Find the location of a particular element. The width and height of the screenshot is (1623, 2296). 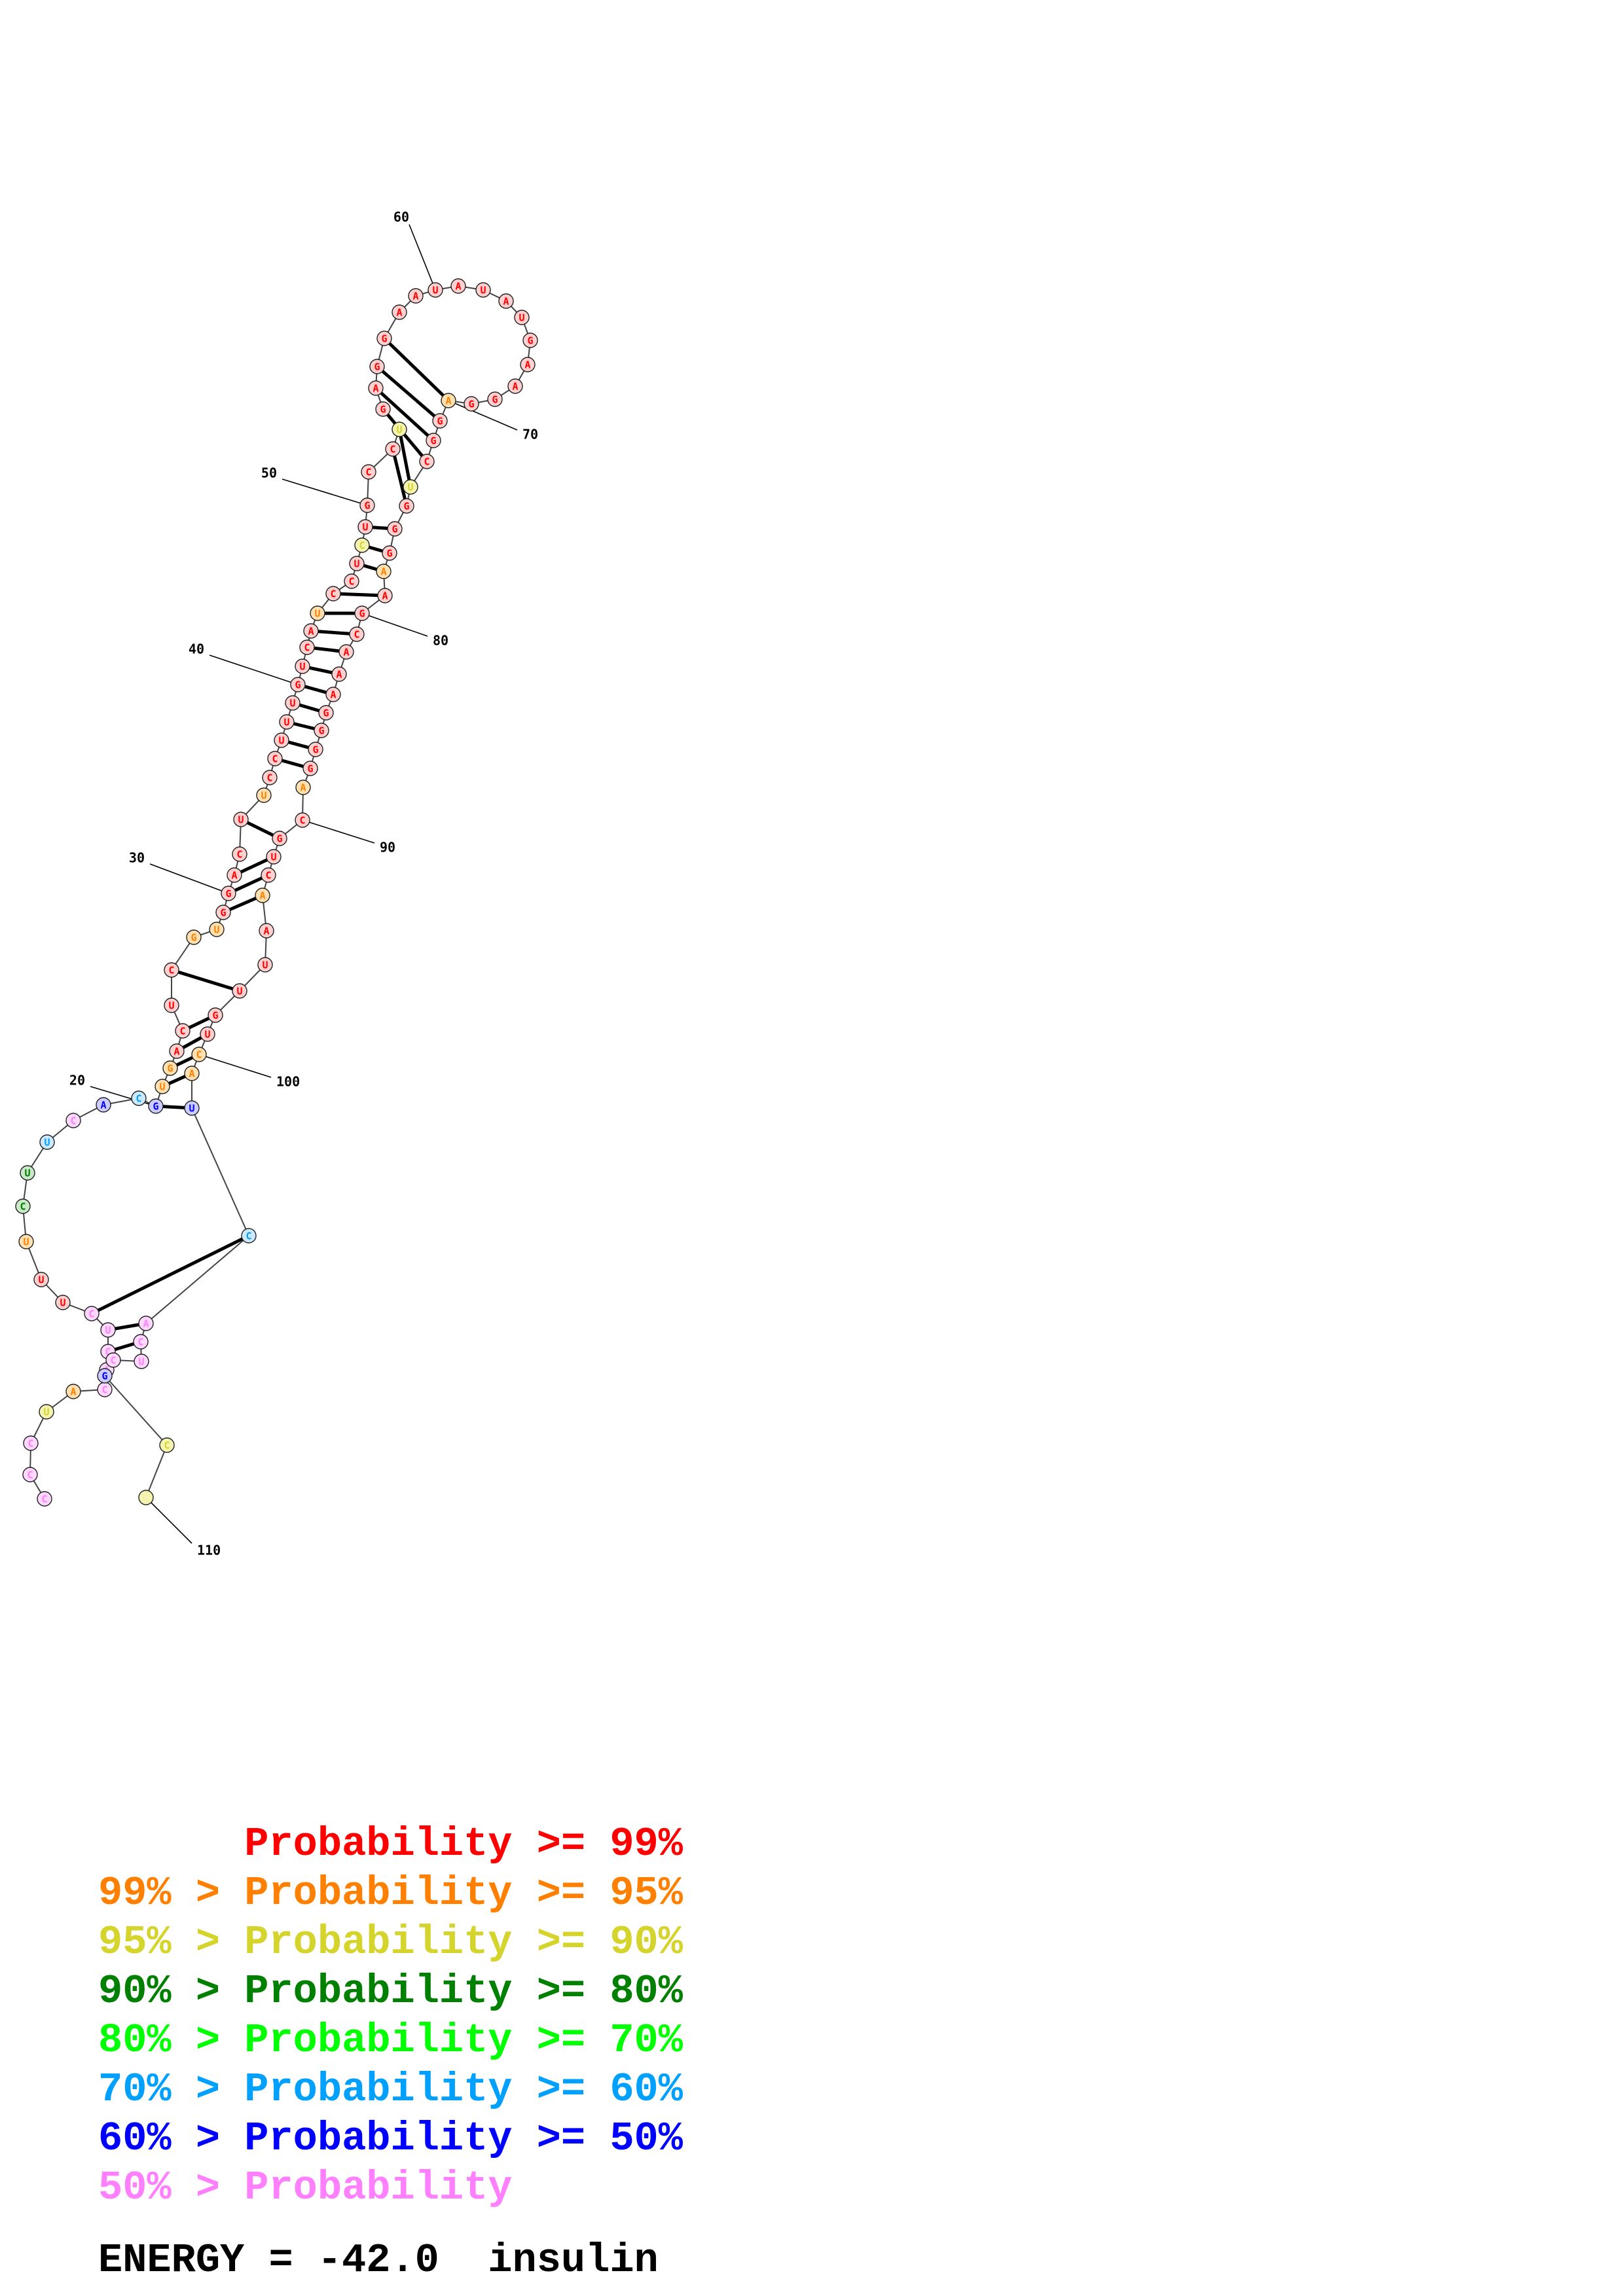

legend-prefix: 50% > is located at coordinates (171, 2187).